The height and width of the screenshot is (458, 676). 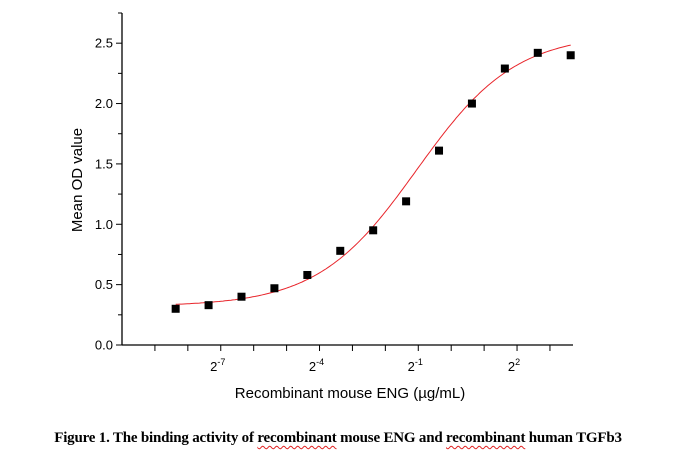 I want to click on x-tick-label: 2-1, so click(x=415, y=365).